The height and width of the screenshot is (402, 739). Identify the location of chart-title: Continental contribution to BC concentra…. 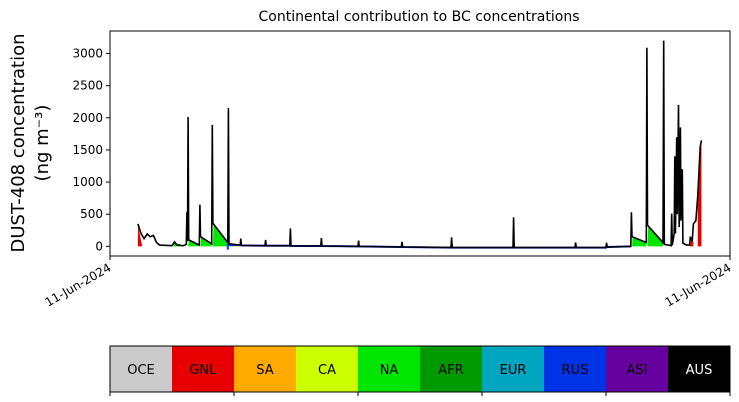
(418, 17).